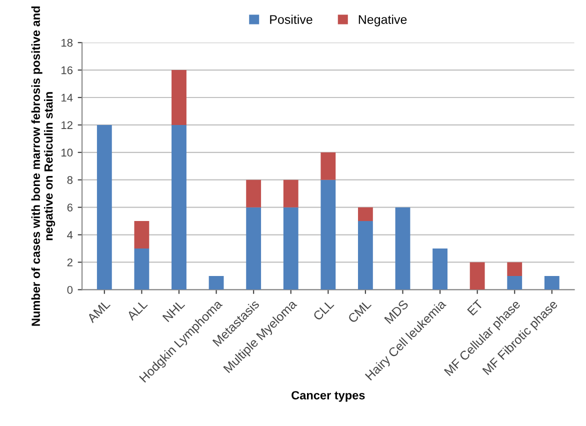  I want to click on x-tick-label: CLL, so click(323, 310).